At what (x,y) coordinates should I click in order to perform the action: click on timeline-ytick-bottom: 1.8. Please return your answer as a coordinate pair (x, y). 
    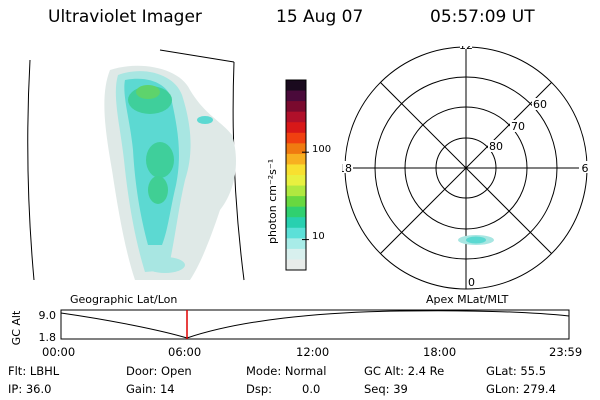
    Looking at the image, I should click on (48, 337).